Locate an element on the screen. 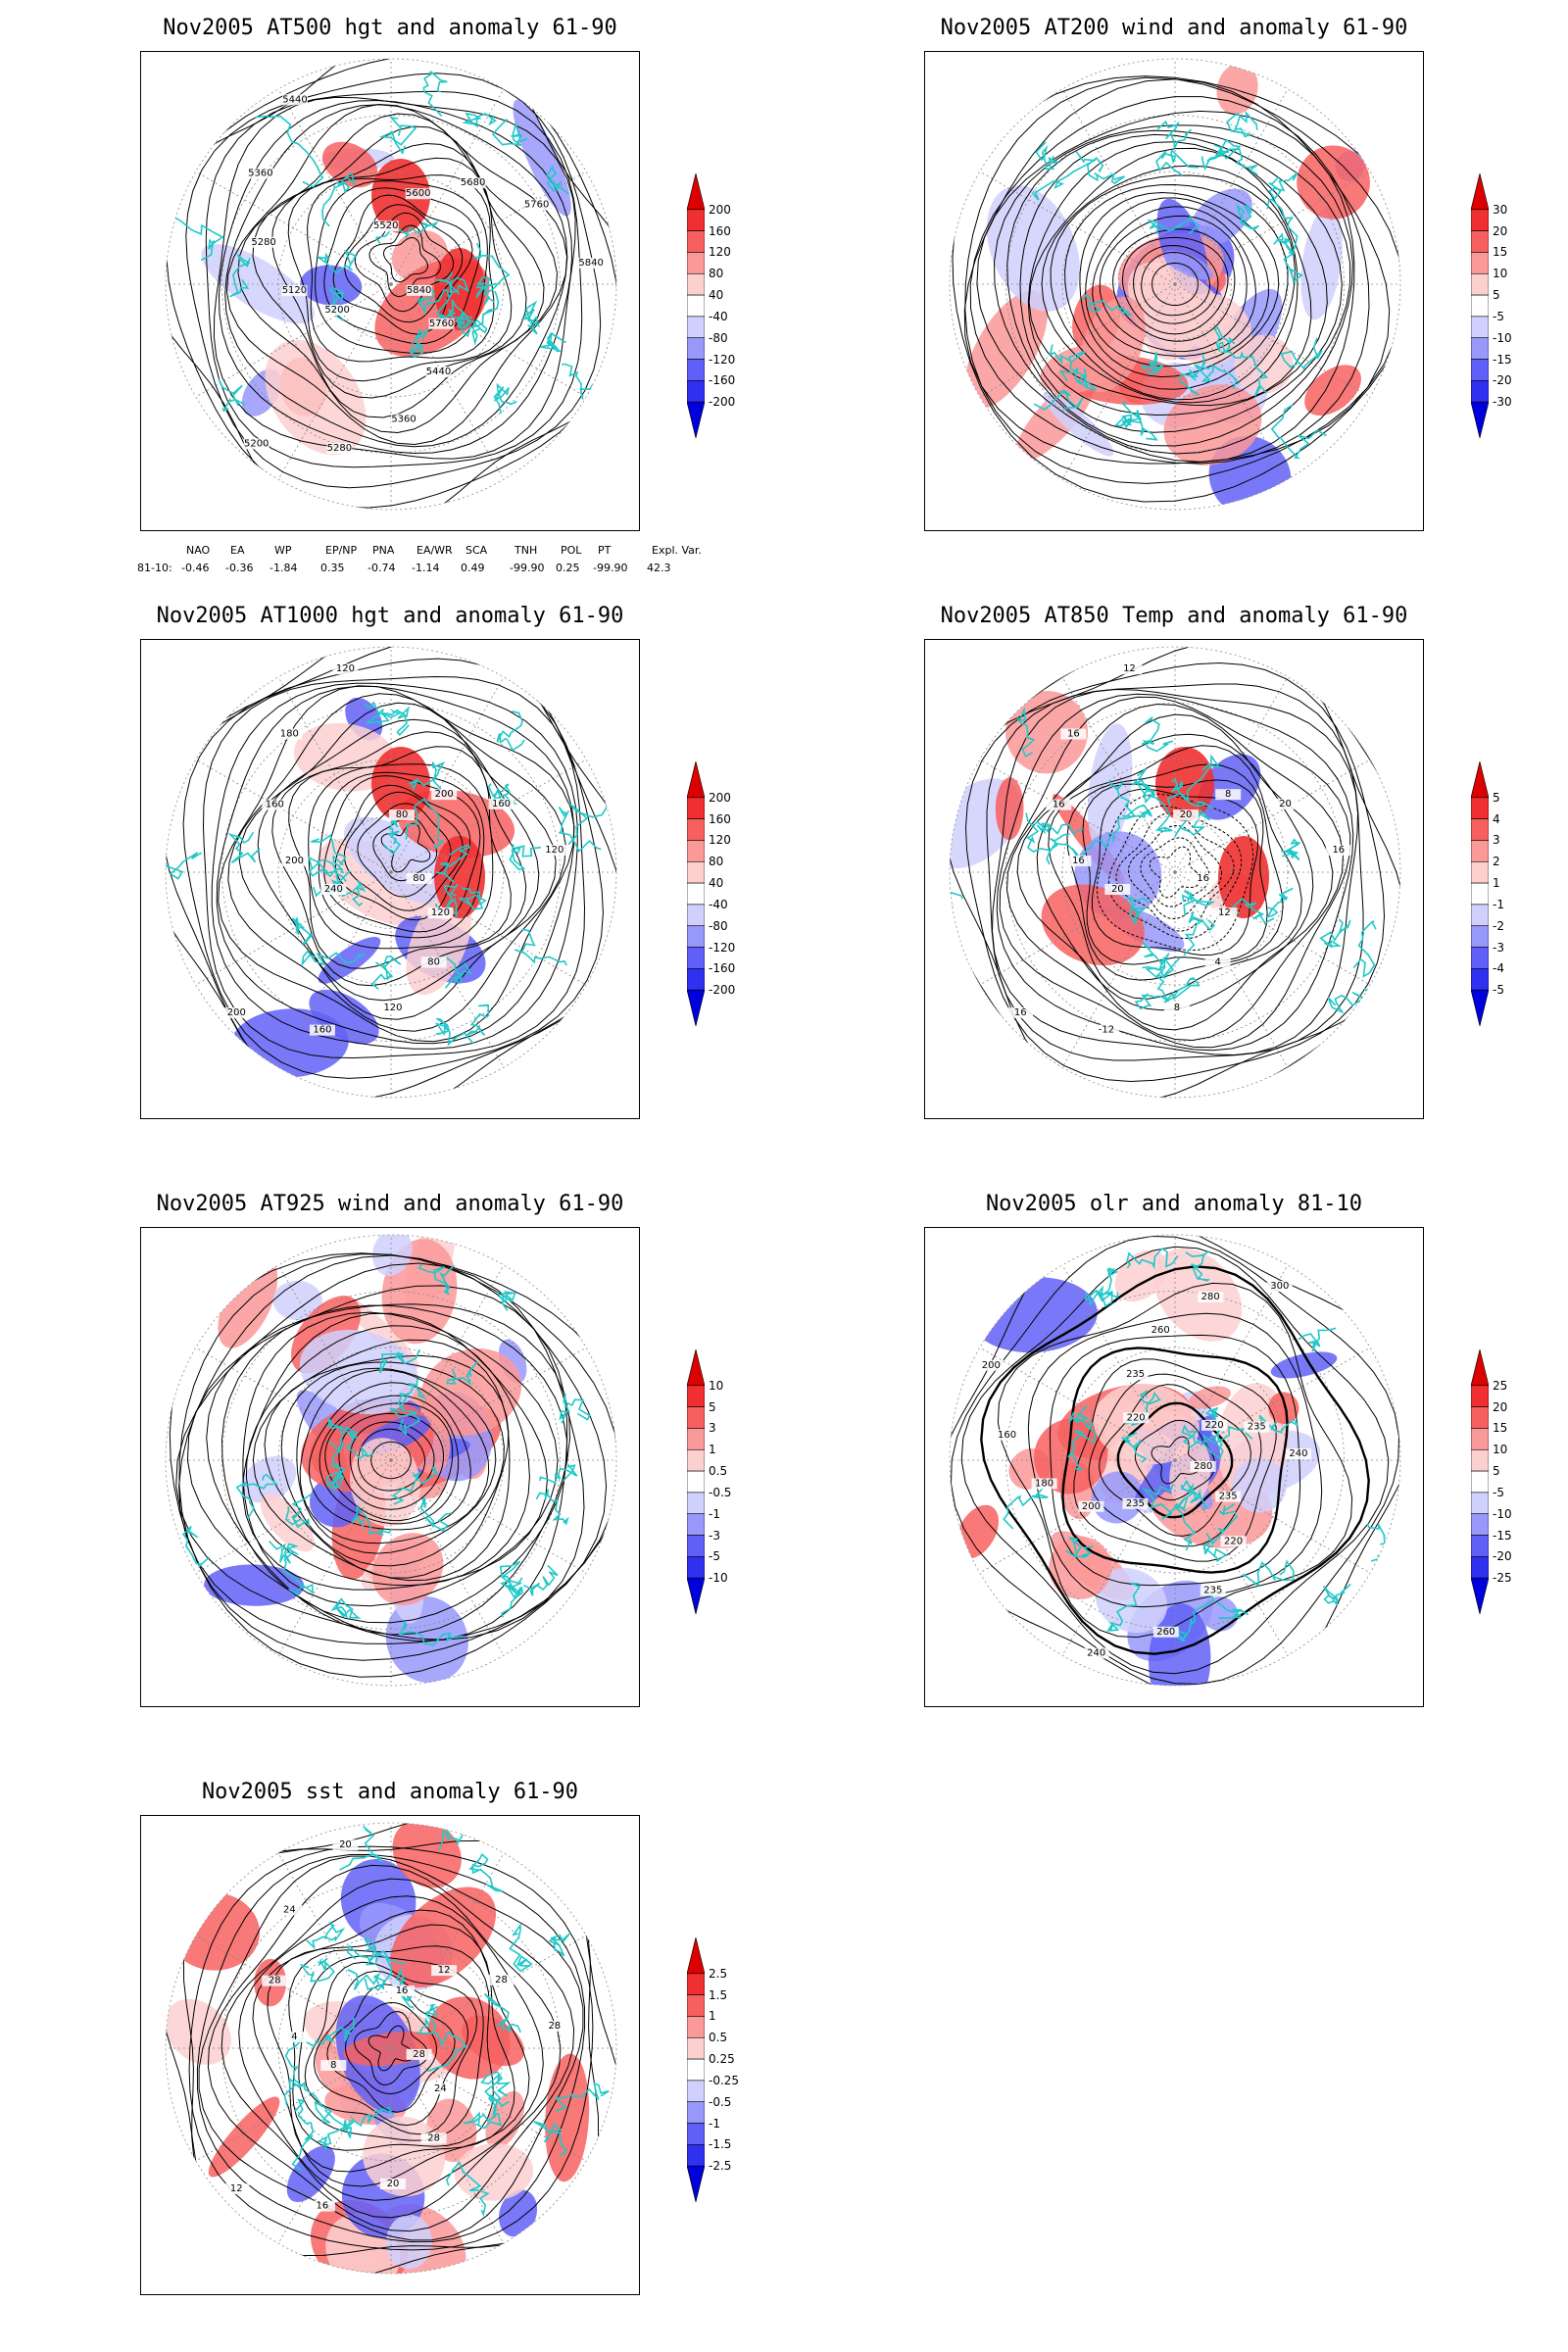 Image resolution: width=1568 pixels, height=2352 pixels. contour-label: 20 is located at coordinates (1285, 804).